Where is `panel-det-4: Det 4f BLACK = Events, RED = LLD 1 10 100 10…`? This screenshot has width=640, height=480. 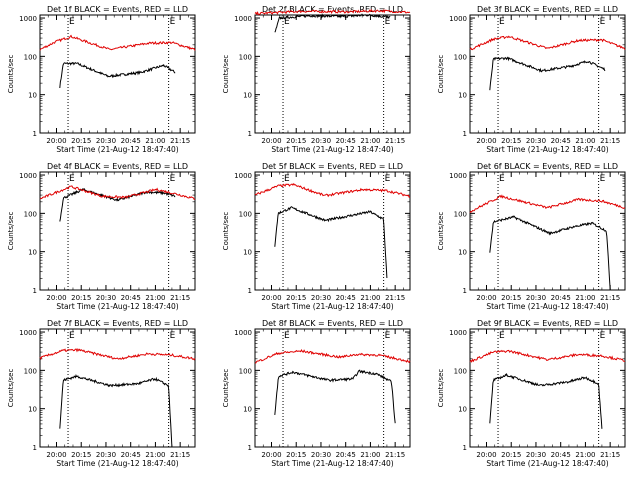
panel-det-4: Det 4f BLACK = Events, RED = LLD 1 10 100 10… is located at coordinates (101, 236).